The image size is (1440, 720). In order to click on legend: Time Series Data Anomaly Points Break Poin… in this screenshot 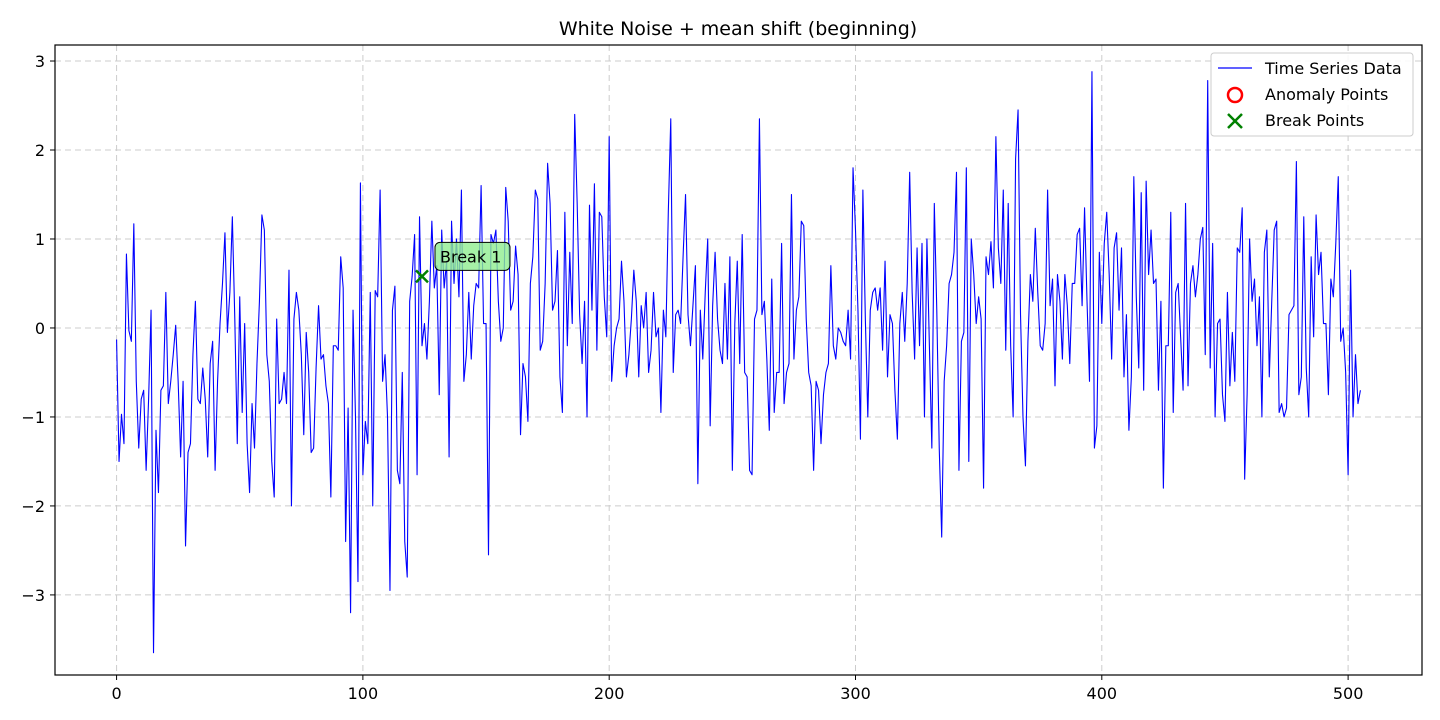, I will do `click(1312, 94)`.